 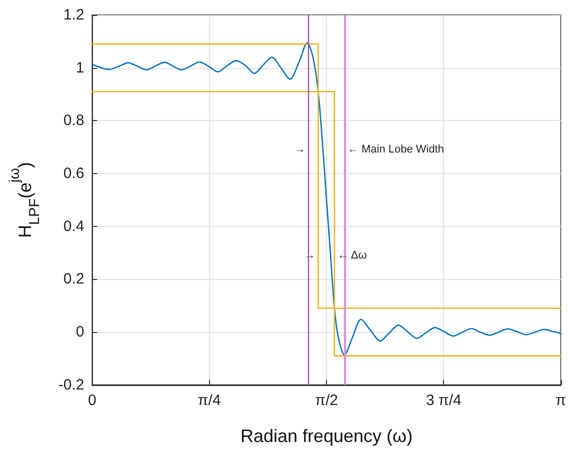 What do you see at coordinates (73, 173) in the screenshot?
I see `y-tick-label: 0.6` at bounding box center [73, 173].